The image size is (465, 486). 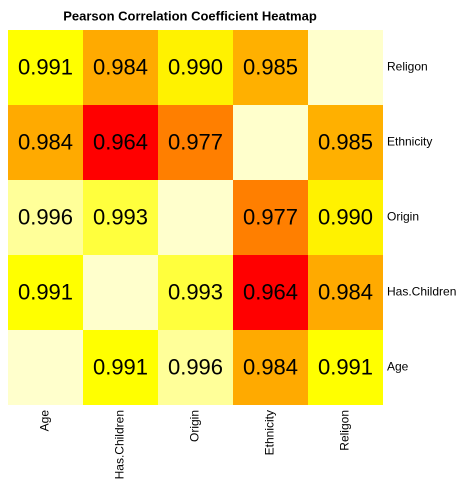 What do you see at coordinates (407, 67) in the screenshot?
I see `y-tick-label: Religon` at bounding box center [407, 67].